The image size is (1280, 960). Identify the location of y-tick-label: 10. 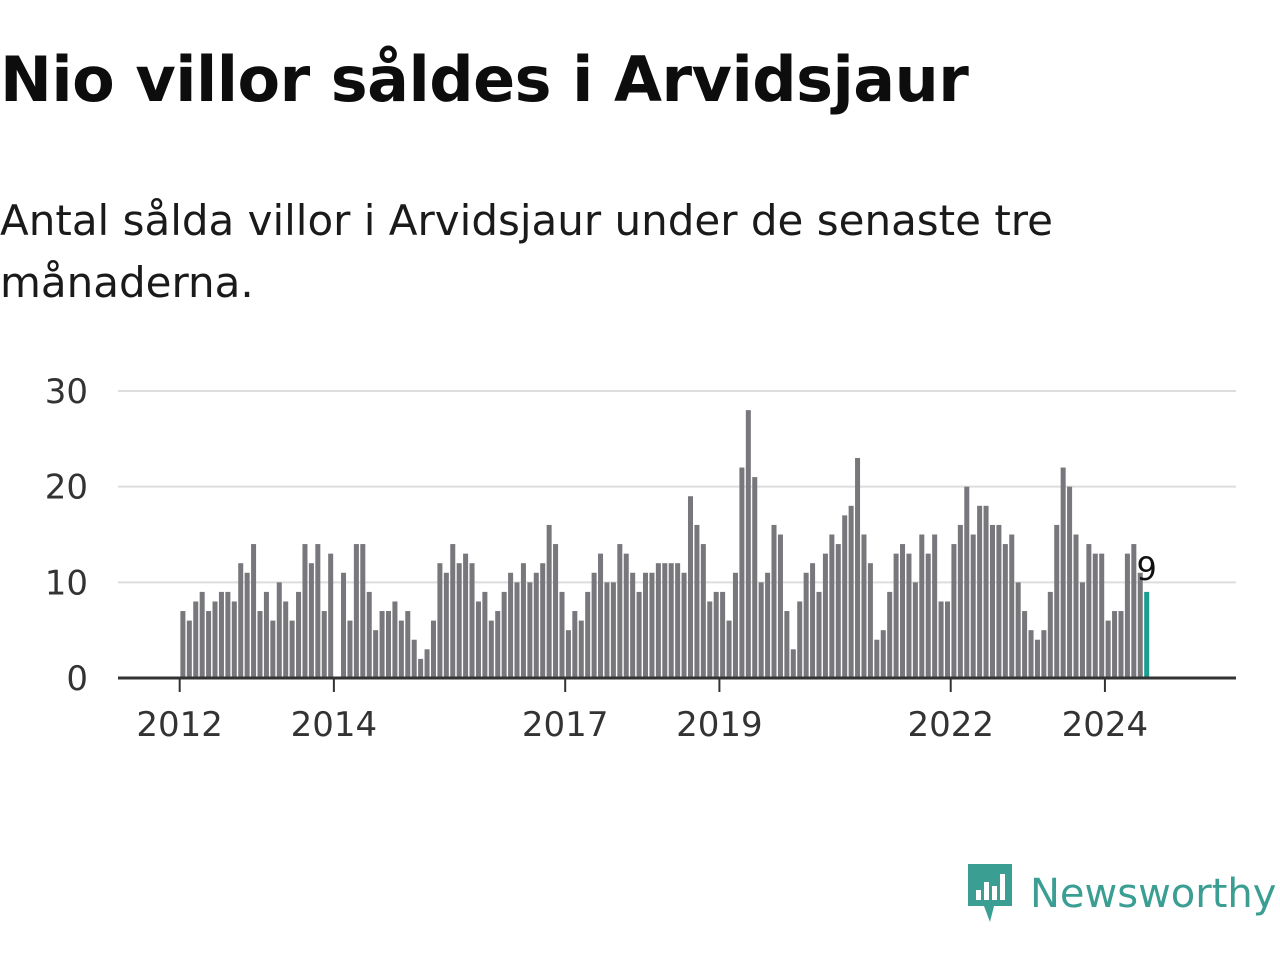
(66, 583).